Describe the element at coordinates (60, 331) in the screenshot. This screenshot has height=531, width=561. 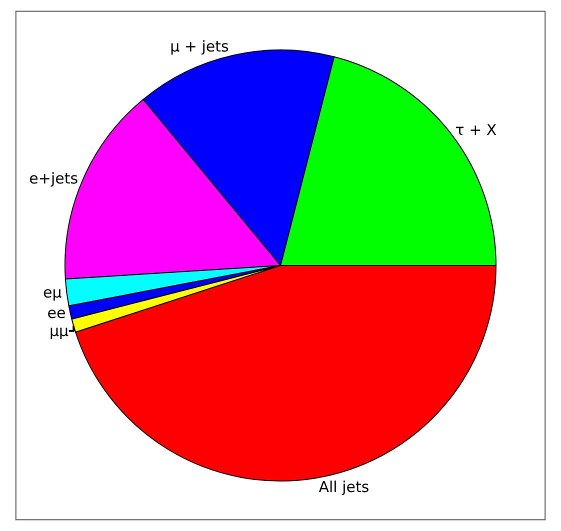
I see `slice-label: μμ` at that location.